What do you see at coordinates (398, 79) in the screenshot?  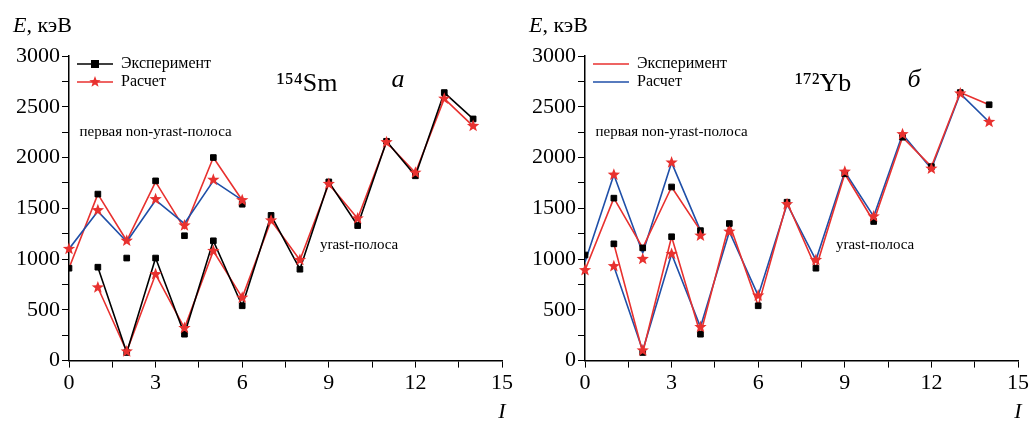 I see `annotation: а` at bounding box center [398, 79].